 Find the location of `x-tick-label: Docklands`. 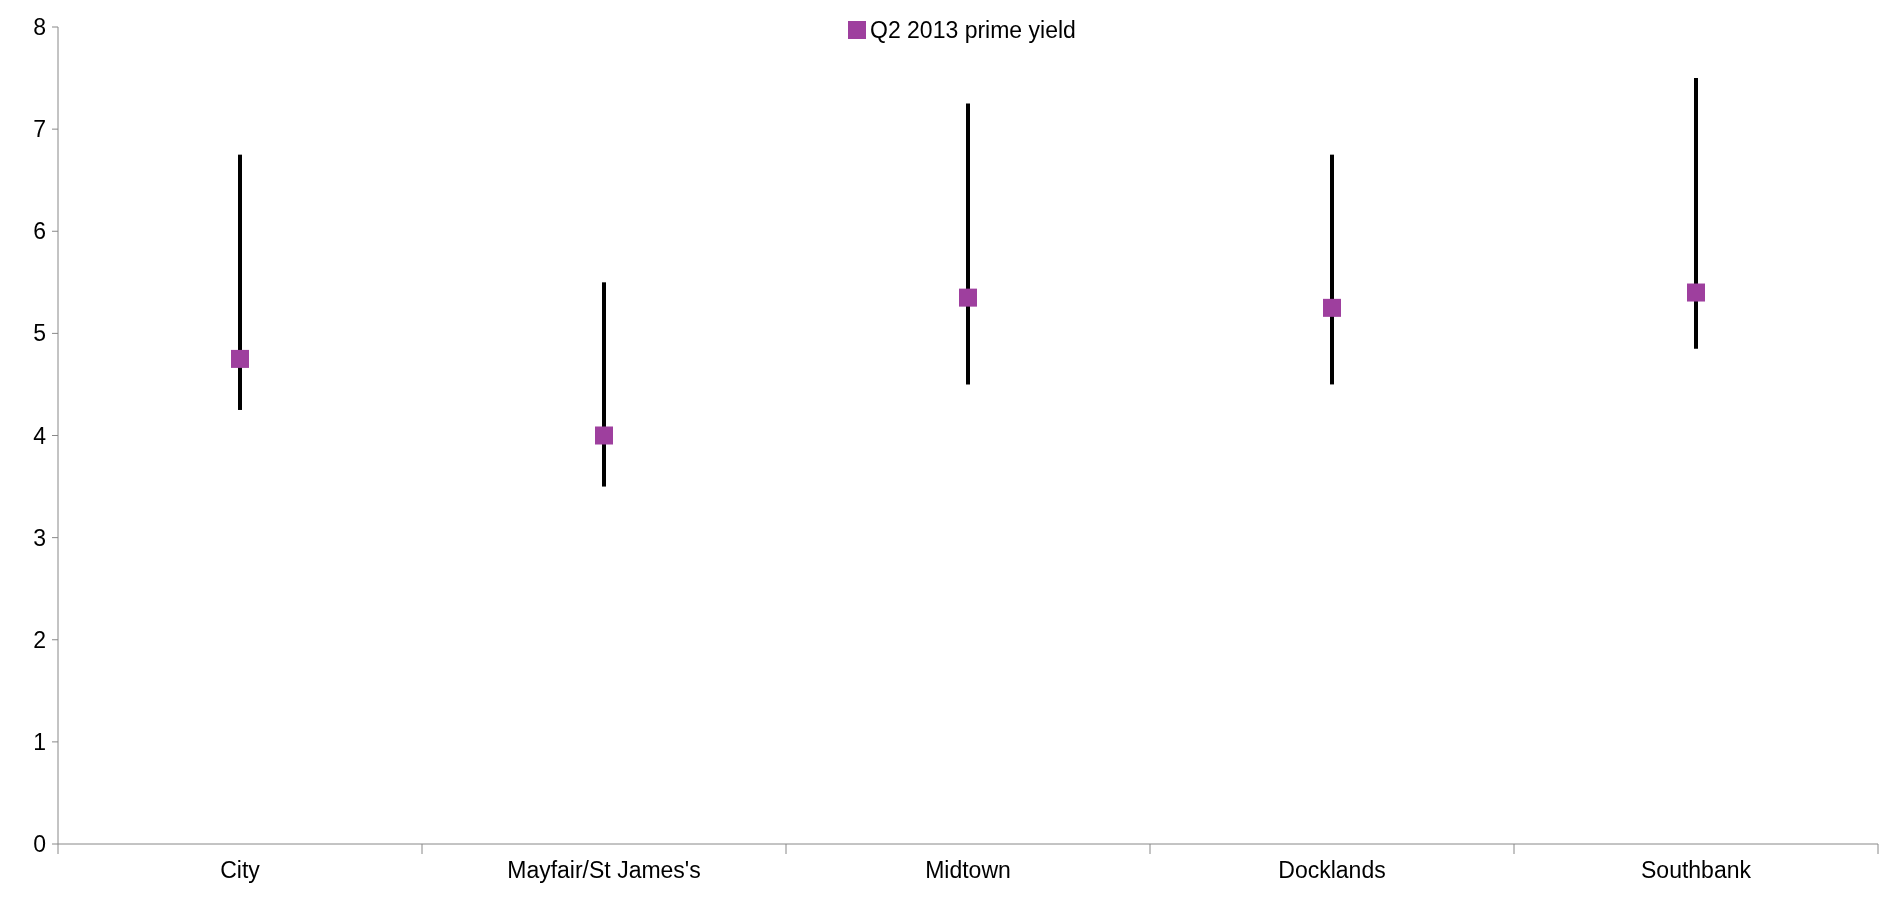

x-tick-label: Docklands is located at coordinates (1332, 870).